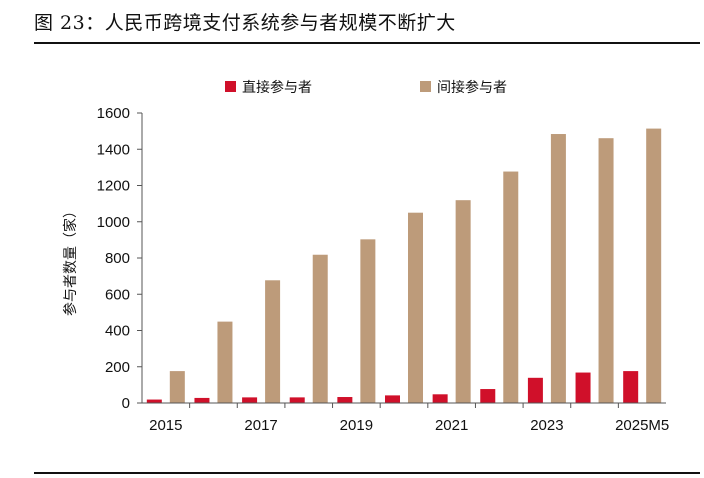 The image size is (704, 478). What do you see at coordinates (463, 301) in the screenshot?
I see `bar-indirect-2021` at bounding box center [463, 301].